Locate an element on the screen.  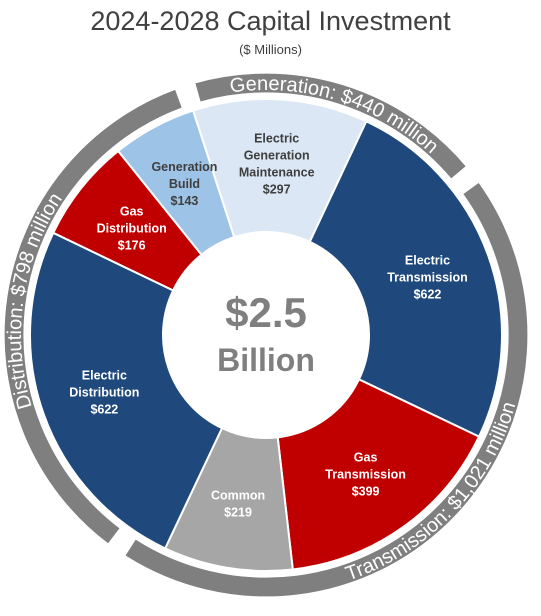
slice-label-gas-distribution: Gas Distribution $176 is located at coordinates (132, 228).